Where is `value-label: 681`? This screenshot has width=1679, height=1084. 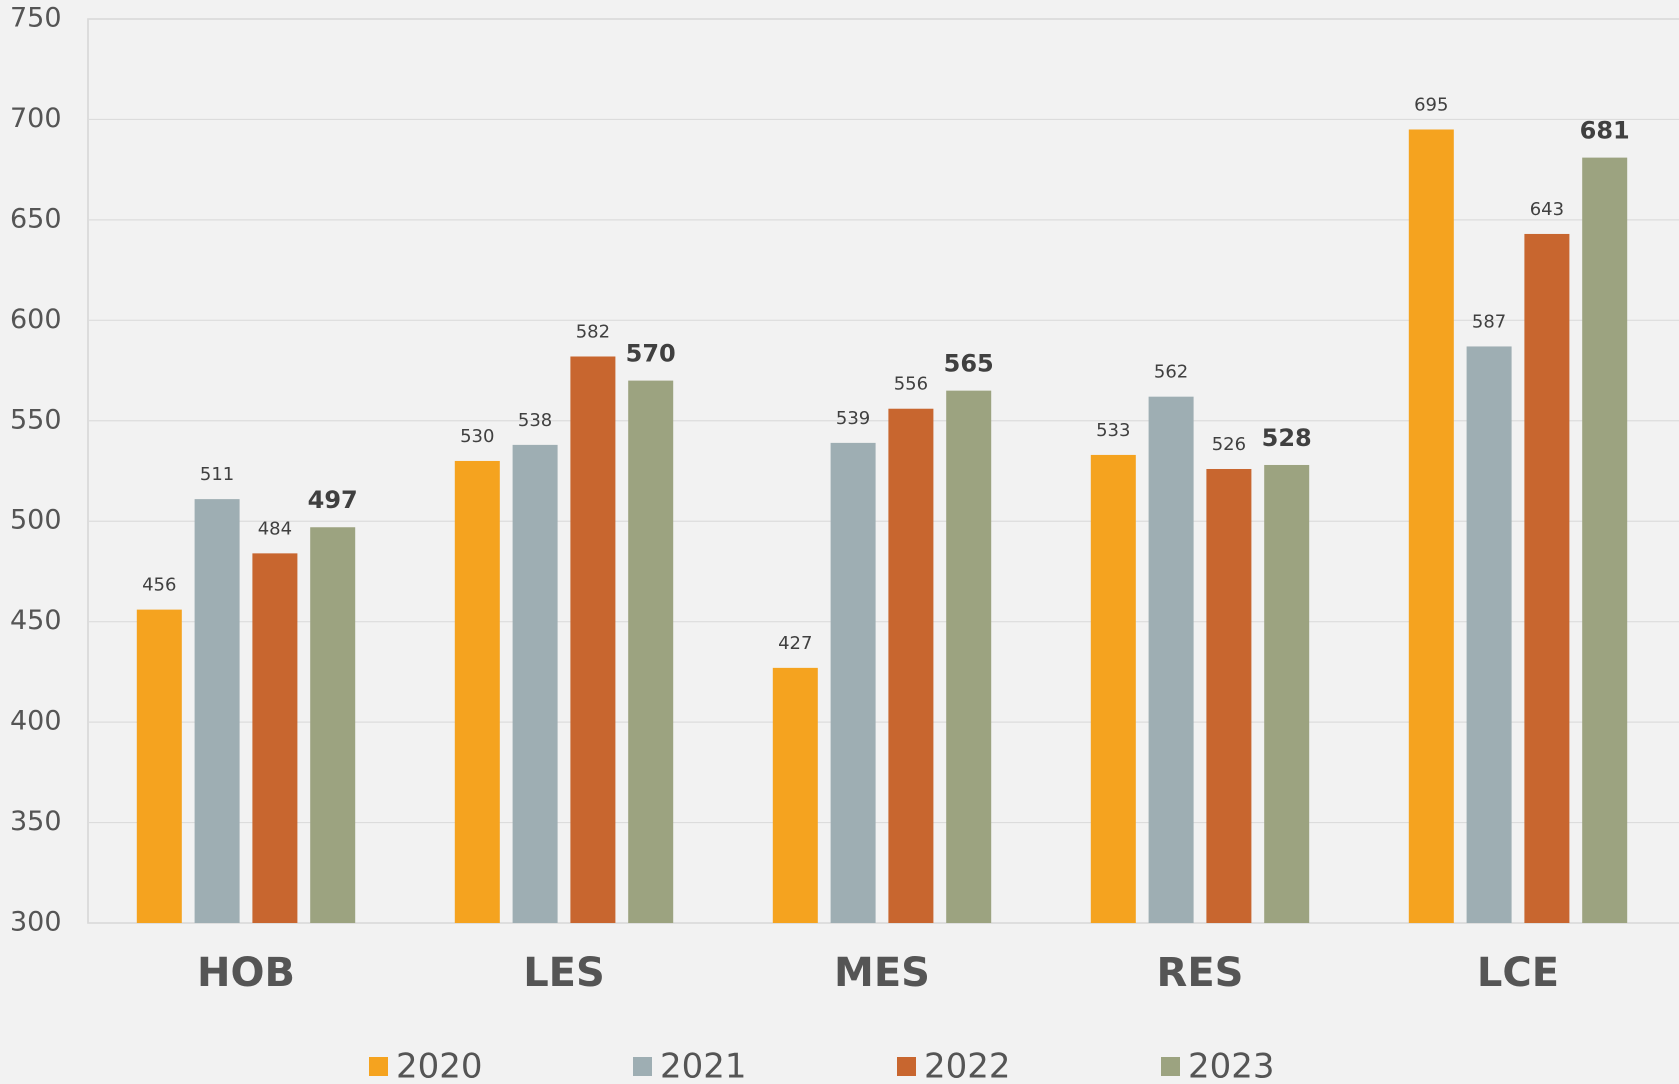 value-label: 681 is located at coordinates (1605, 131).